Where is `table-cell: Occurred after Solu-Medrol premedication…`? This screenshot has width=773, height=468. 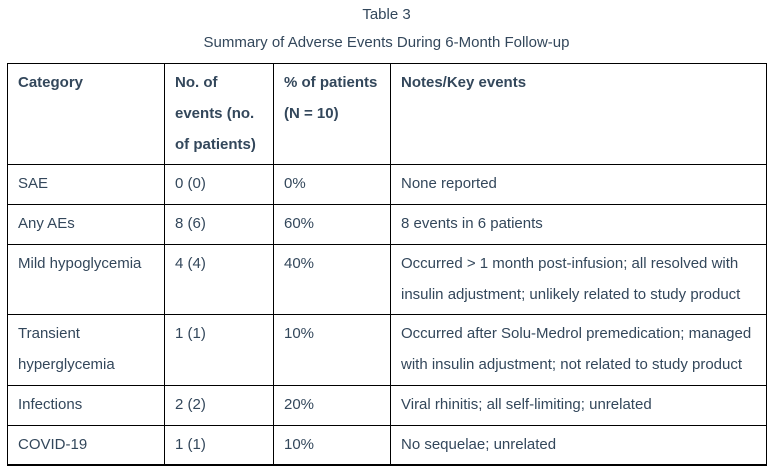 table-cell: Occurred after Solu-Medrol premedication… is located at coordinates (578, 350).